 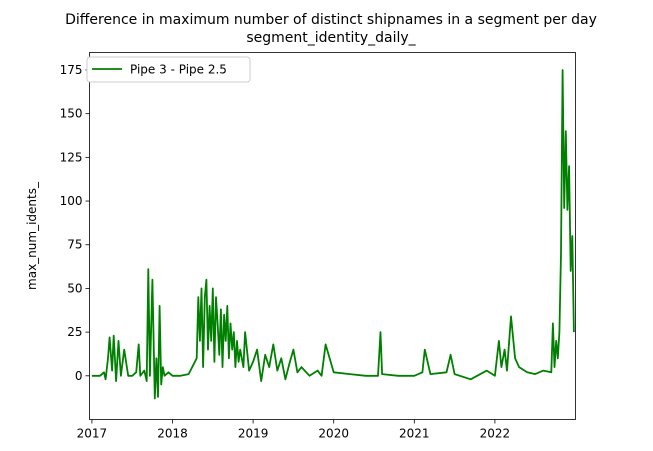 What do you see at coordinates (92, 434) in the screenshot?
I see `x-tick-label: 2017` at bounding box center [92, 434].